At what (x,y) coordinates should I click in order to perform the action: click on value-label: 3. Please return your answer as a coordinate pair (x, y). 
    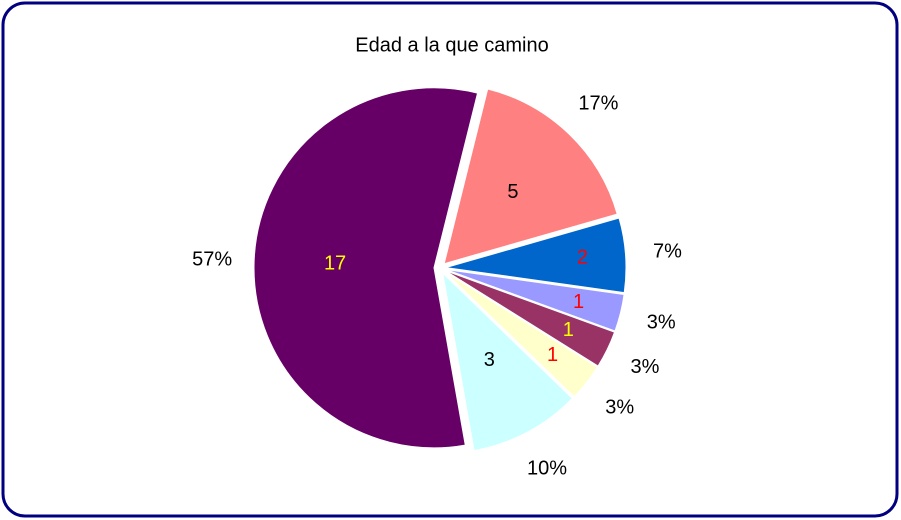
    Looking at the image, I should click on (489, 360).